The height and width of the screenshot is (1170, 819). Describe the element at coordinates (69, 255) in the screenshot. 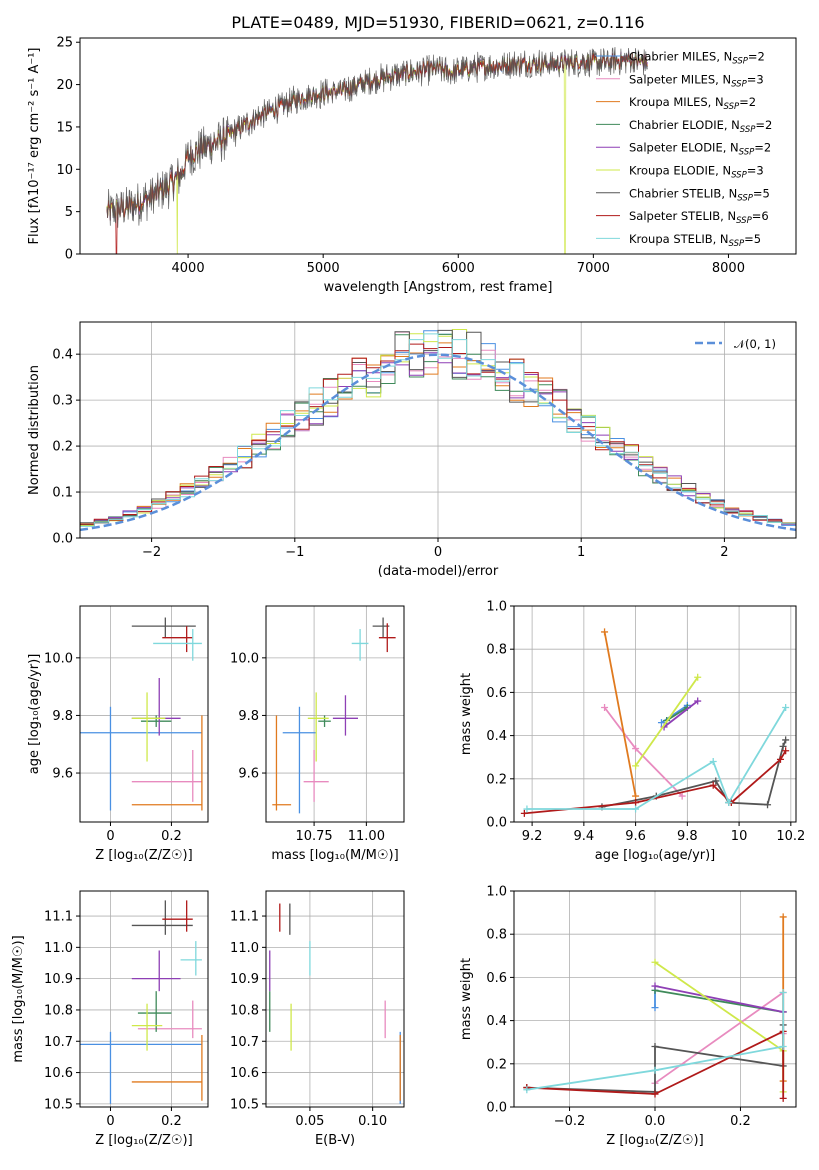

I see `spectrum-ytick-label: 0` at that location.